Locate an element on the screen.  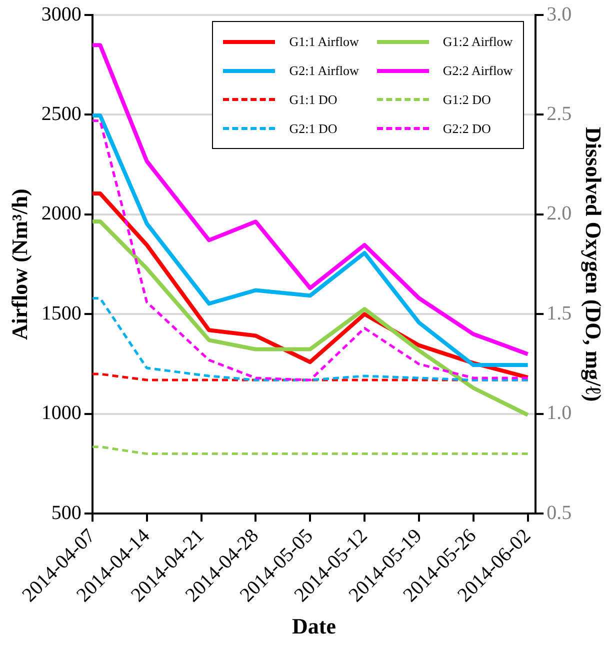
legend-label: G1:2 Airflow is located at coordinates (477, 42).